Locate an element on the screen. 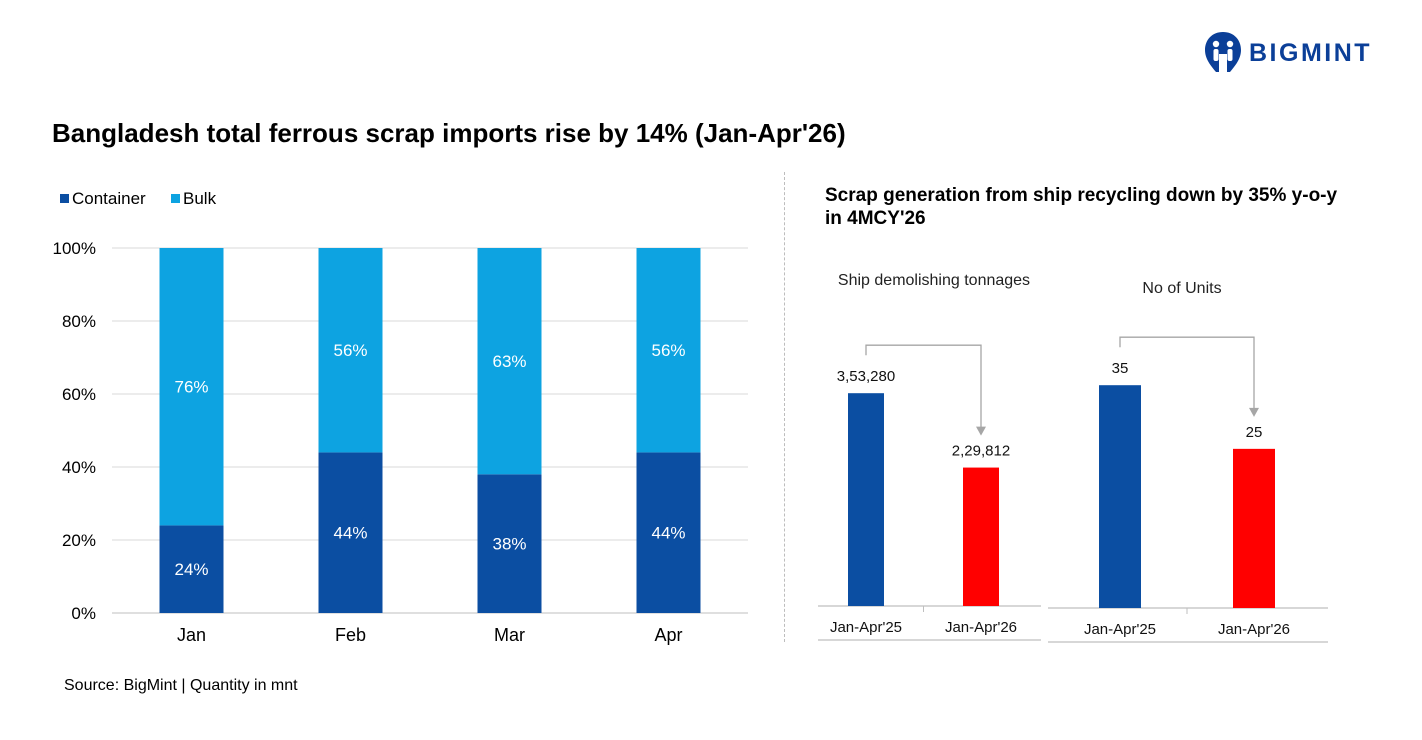  bar-container-mar is located at coordinates (509, 543).